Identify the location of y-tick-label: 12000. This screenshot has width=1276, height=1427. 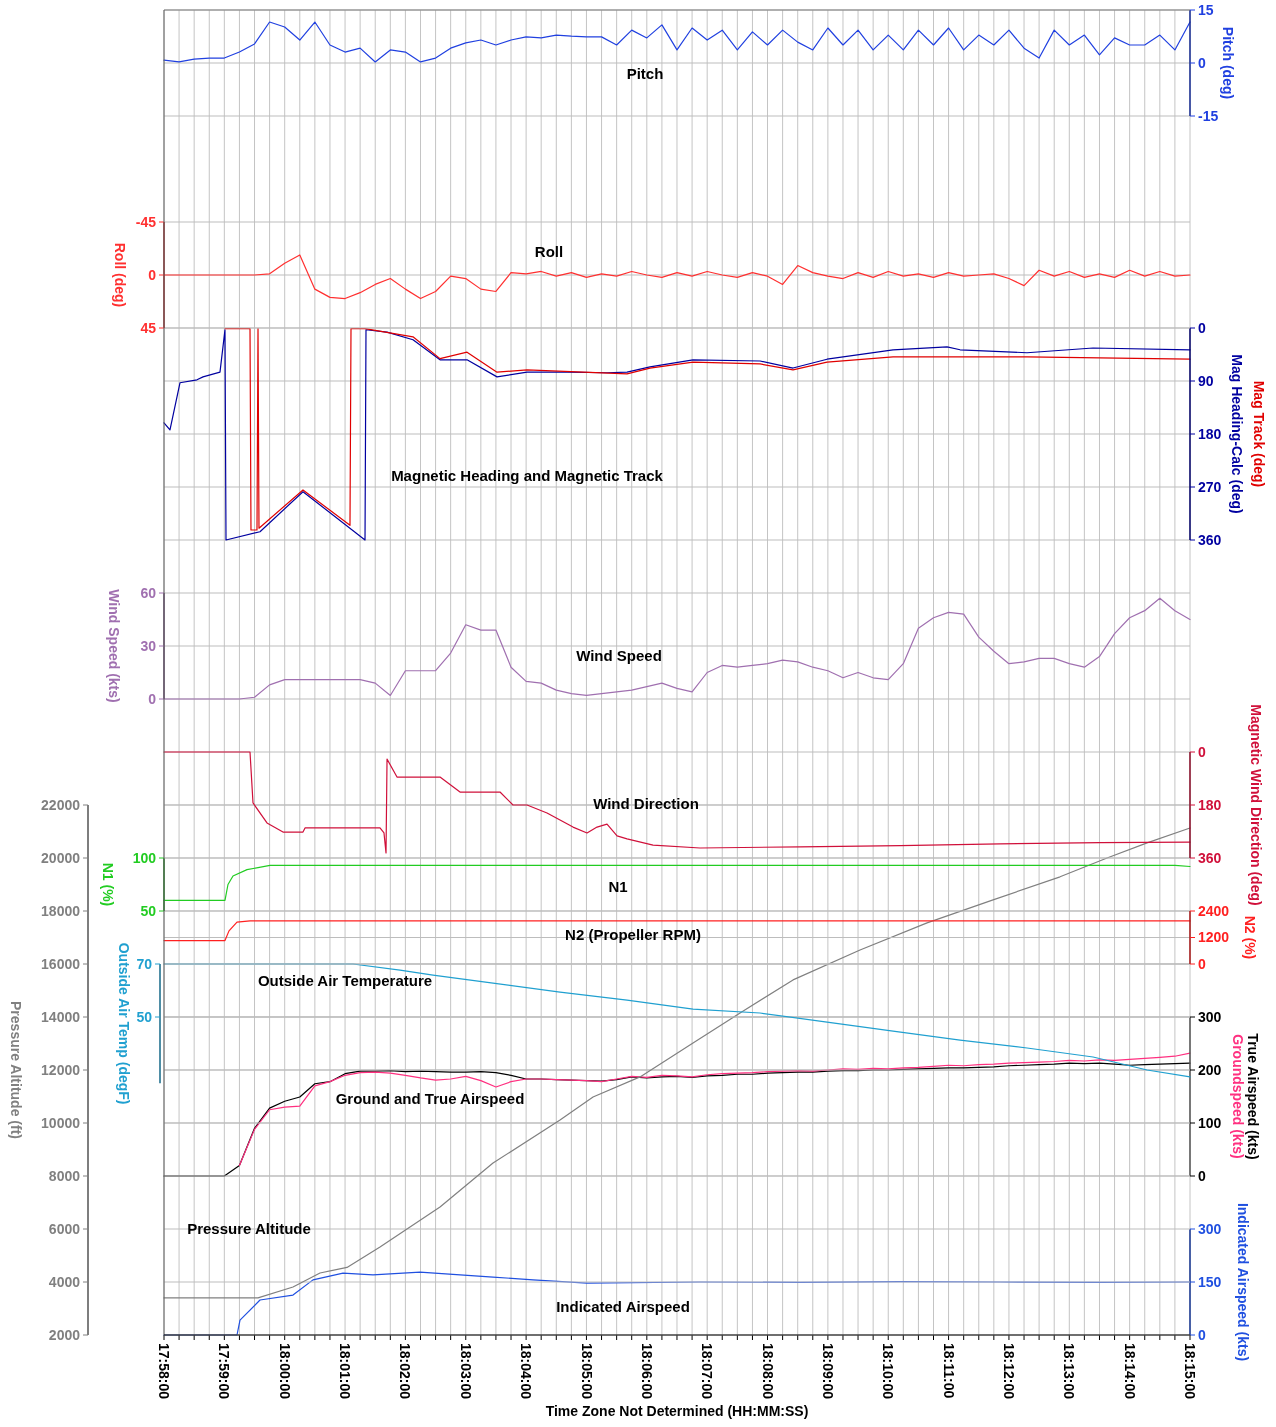
(61, 1069).